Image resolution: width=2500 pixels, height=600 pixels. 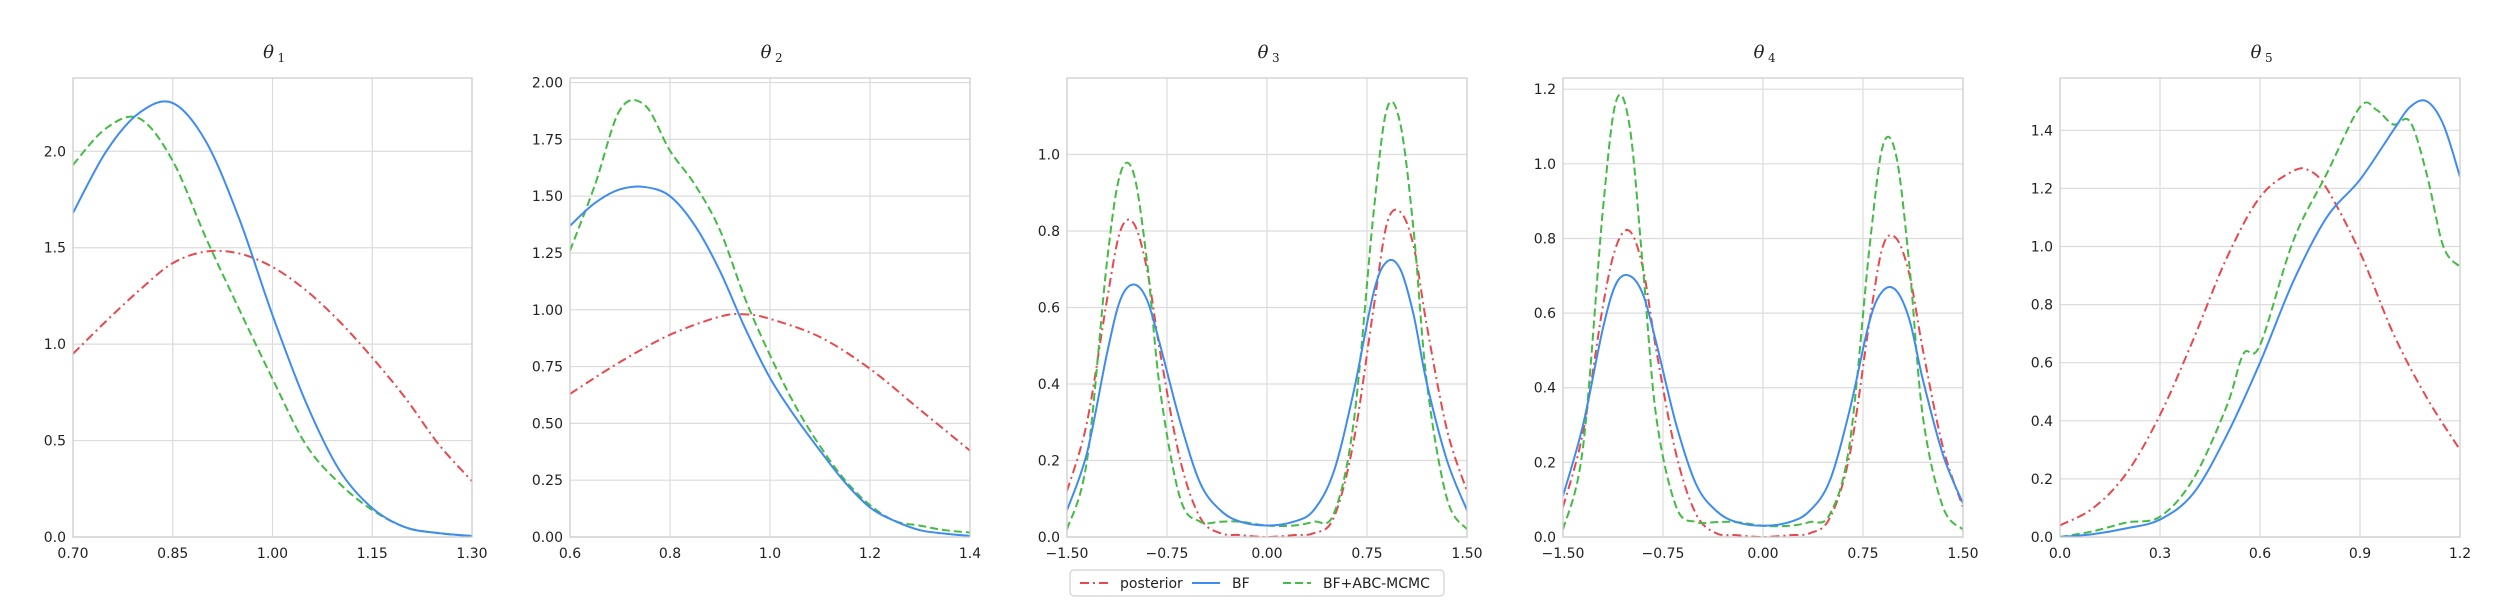 I want to click on legend: posterior BF BF+ABC-MCMC, so click(x=1257, y=583).